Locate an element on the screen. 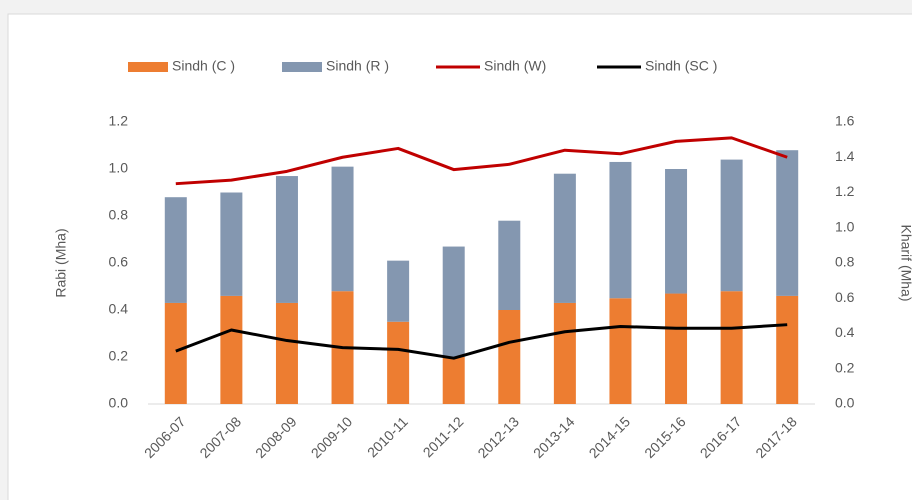  y-tick-label: 0.8 is located at coordinates (119, 215).